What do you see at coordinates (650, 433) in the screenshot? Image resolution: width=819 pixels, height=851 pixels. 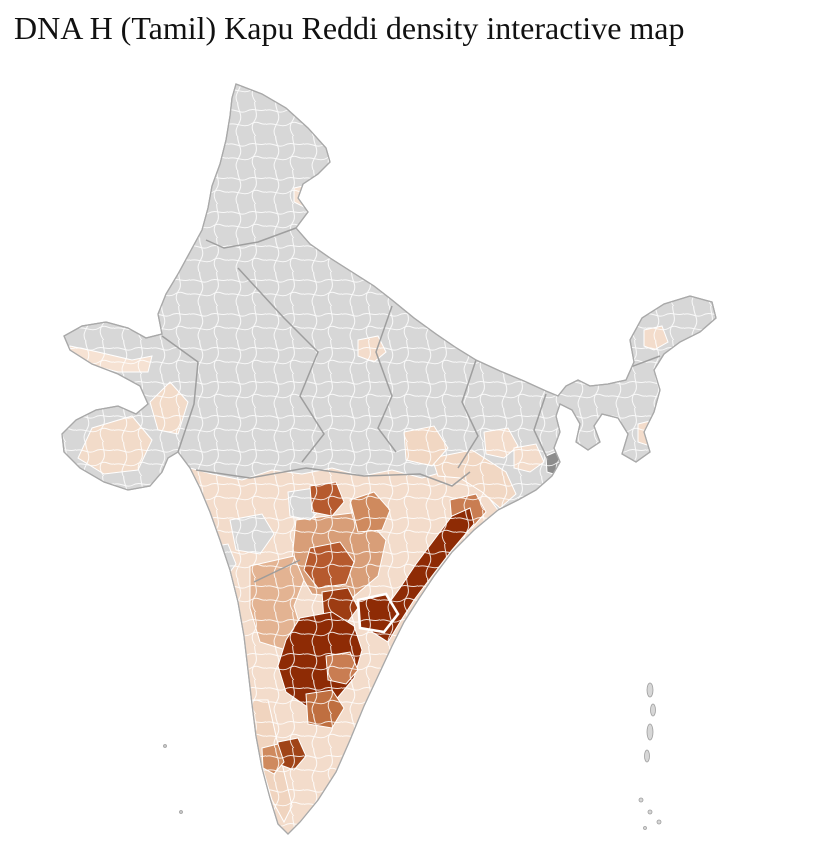 I see `region-assam-lower-patch` at bounding box center [650, 433].